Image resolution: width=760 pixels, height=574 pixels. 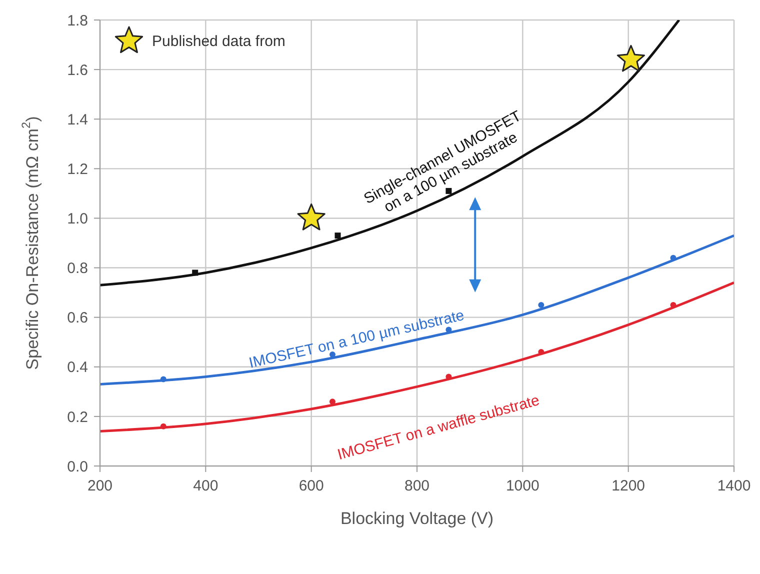 I want to click on x-tick-label: 600, so click(x=311, y=486).